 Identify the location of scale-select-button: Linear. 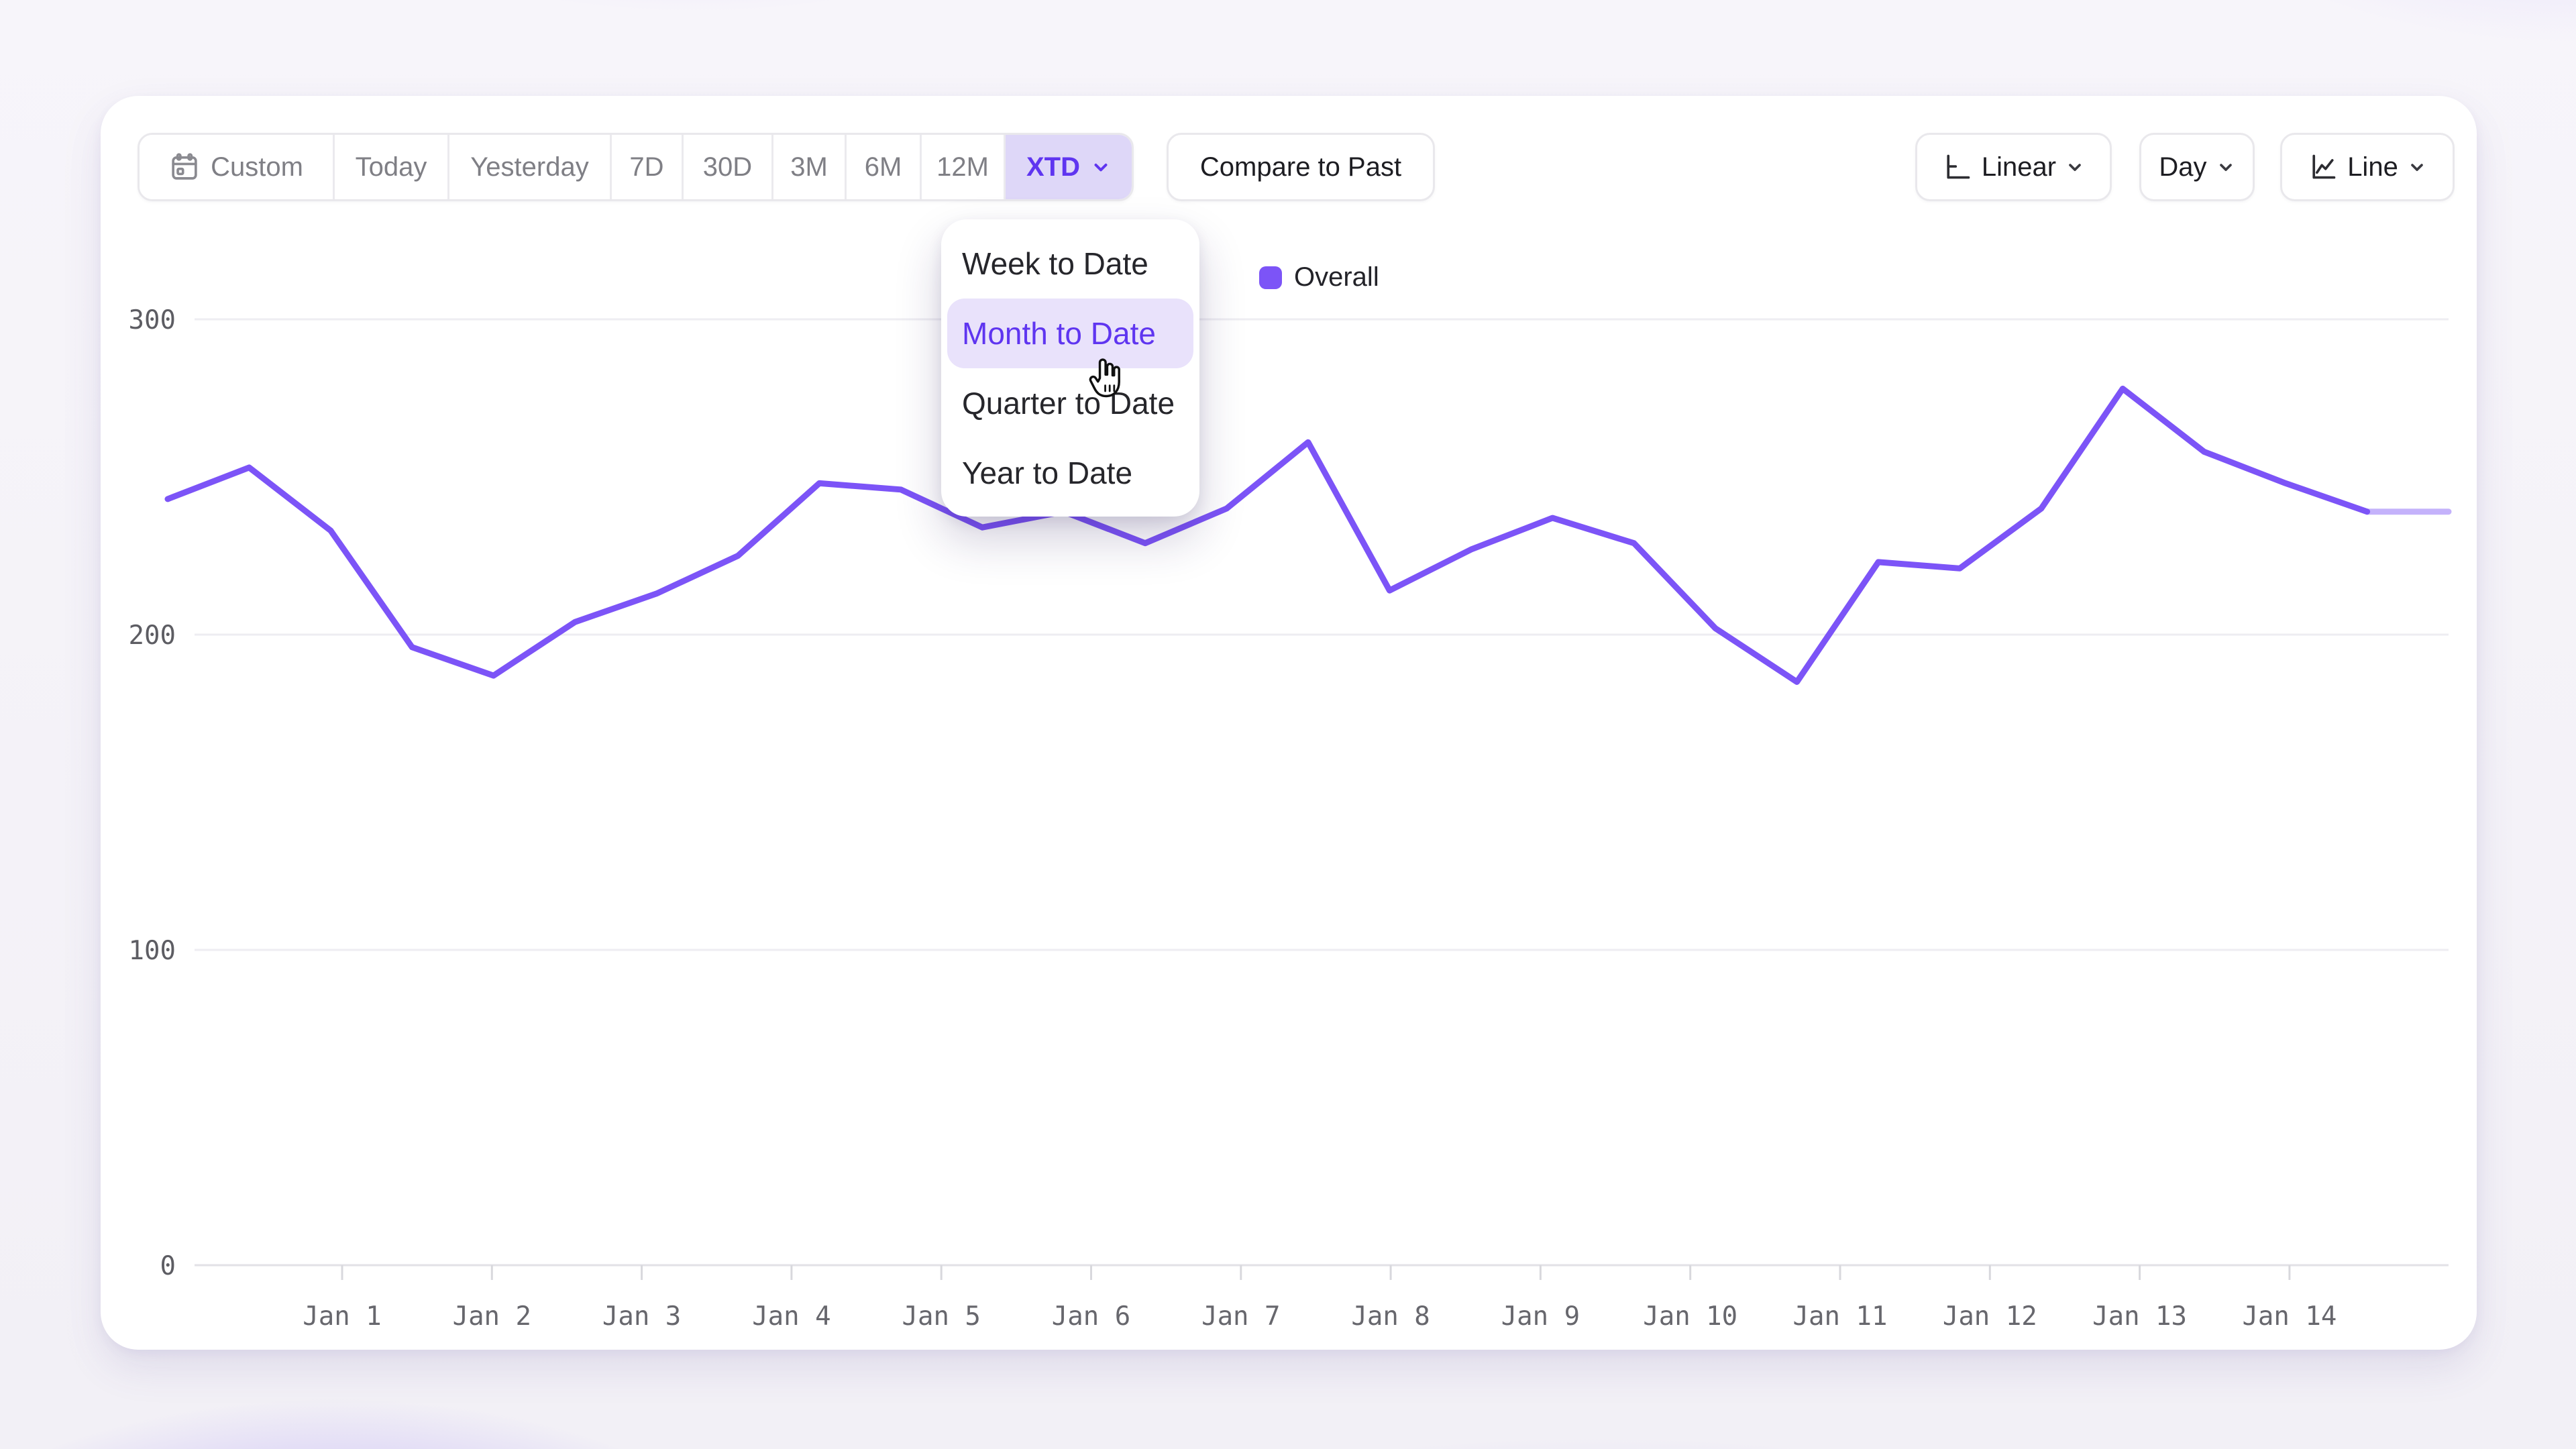
(2013, 167).